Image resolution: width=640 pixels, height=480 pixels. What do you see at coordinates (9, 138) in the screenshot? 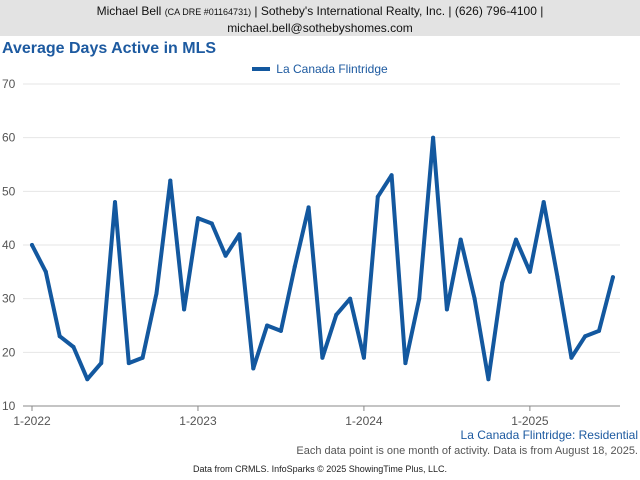
I see `y-tick-label: 60` at bounding box center [9, 138].